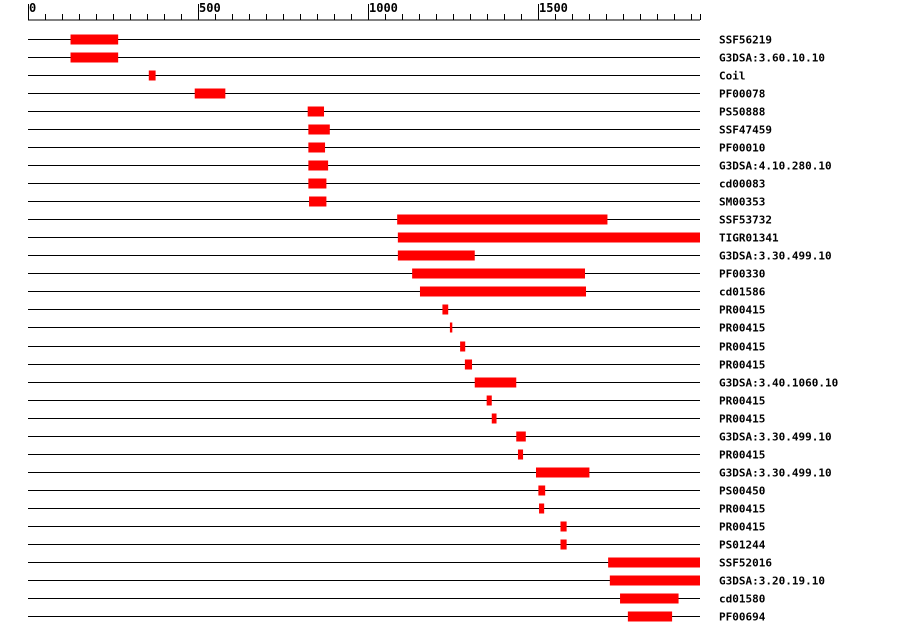 The width and height of the screenshot is (900, 634). What do you see at coordinates (396, 112) in the screenshot?
I see `feature-row: PS50888` at bounding box center [396, 112].